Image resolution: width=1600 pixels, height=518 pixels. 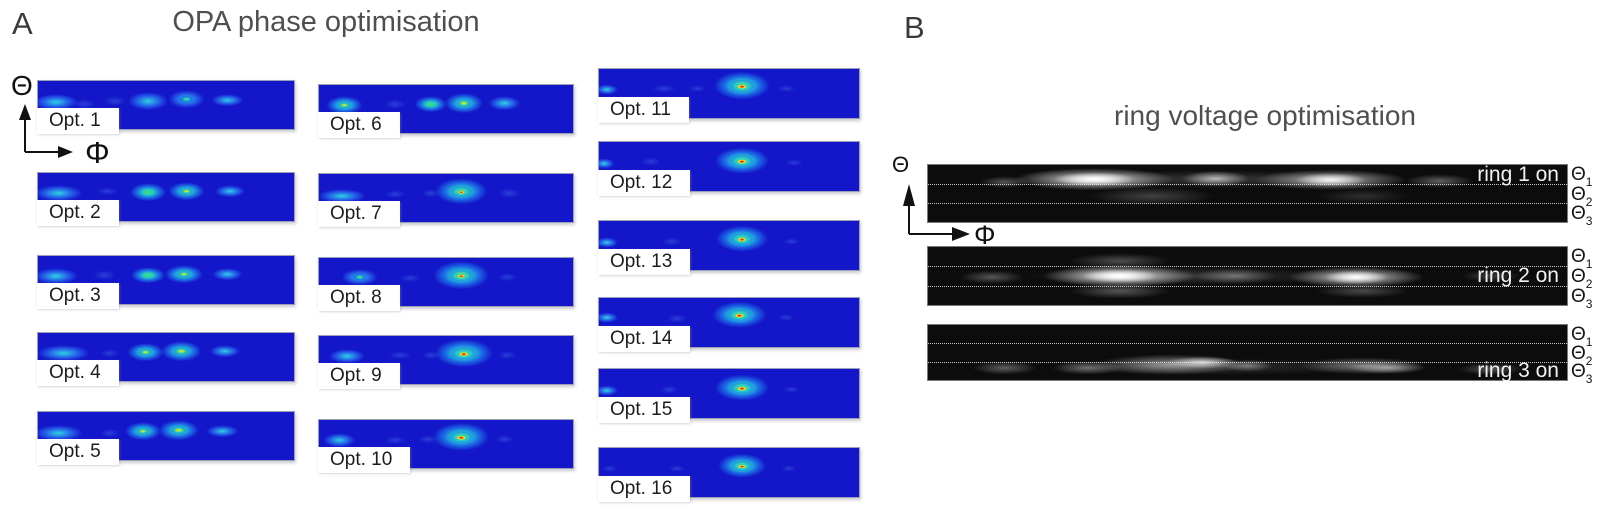 What do you see at coordinates (78, 296) in the screenshot?
I see `subplot-label: Opt. 3` at bounding box center [78, 296].